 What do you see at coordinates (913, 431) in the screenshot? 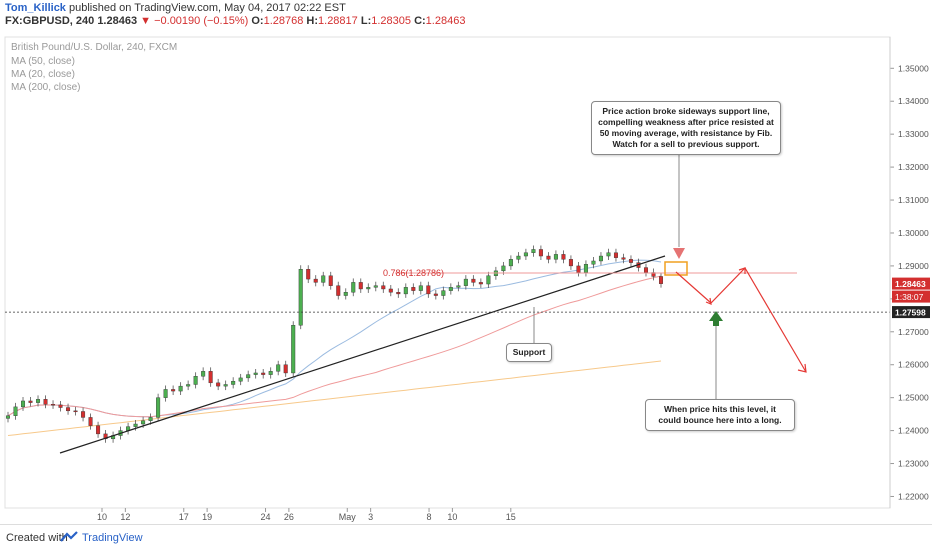
I see `y-tick-label: 1.24000` at bounding box center [913, 431].